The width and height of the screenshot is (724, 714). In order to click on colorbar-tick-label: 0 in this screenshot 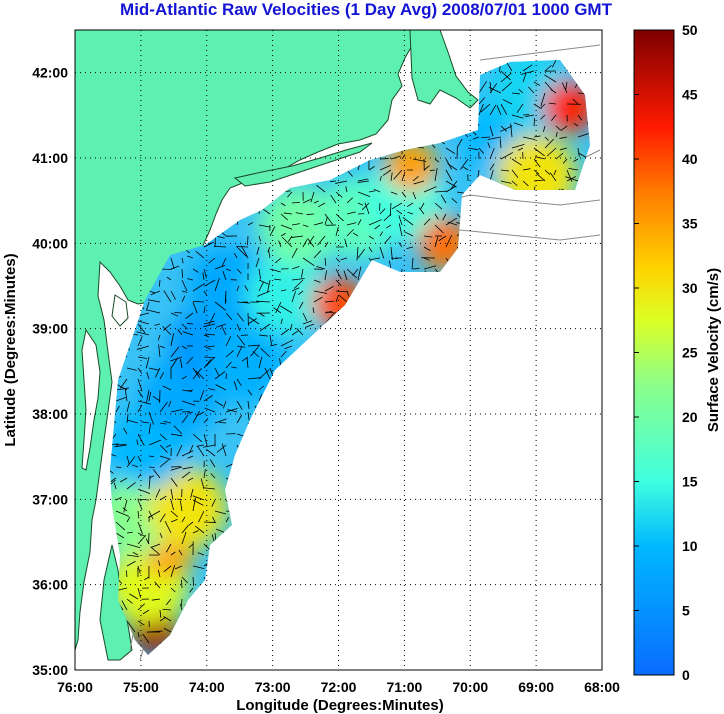, I will do `click(686, 675)`.